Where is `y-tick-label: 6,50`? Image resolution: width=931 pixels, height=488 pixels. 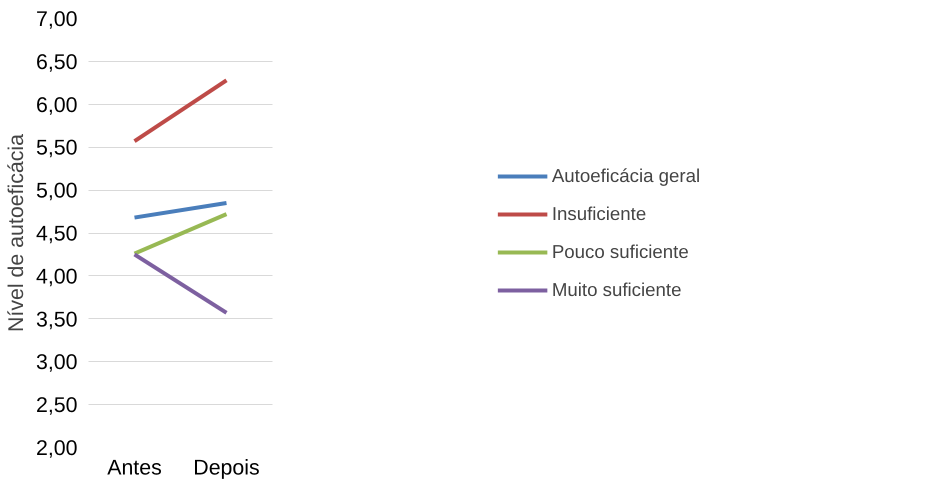 y-tick-label: 6,50 is located at coordinates (57, 62).